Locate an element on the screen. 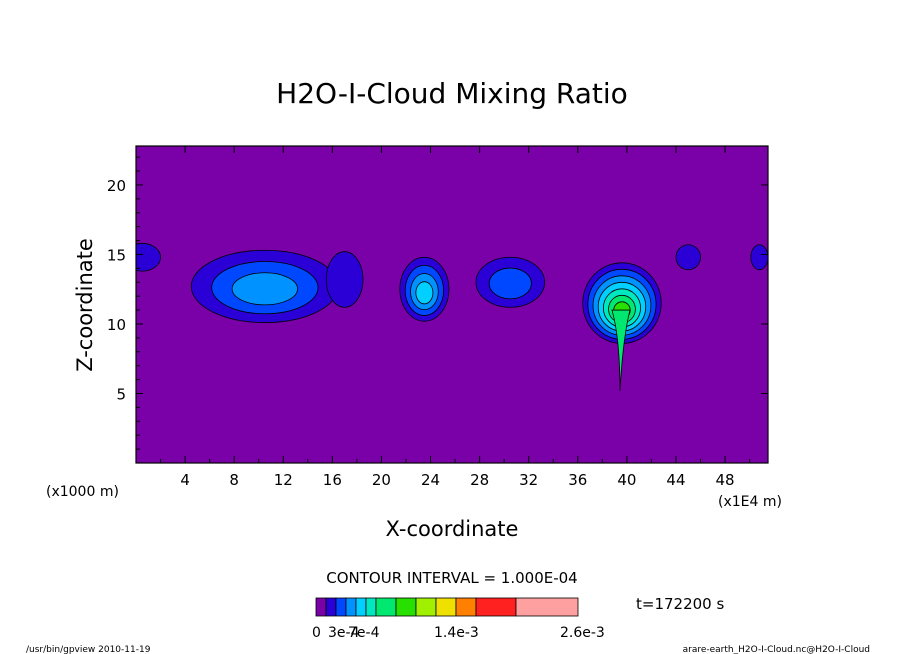  x-tick-label: 40 is located at coordinates (626, 480).